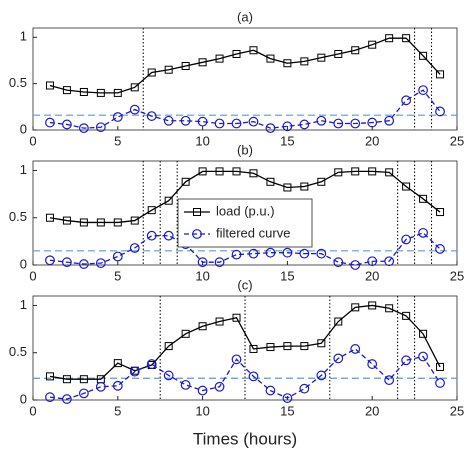 This screenshot has width=474, height=474. Describe the element at coordinates (117, 275) in the screenshot. I see `x-tick-label: 5` at that location.